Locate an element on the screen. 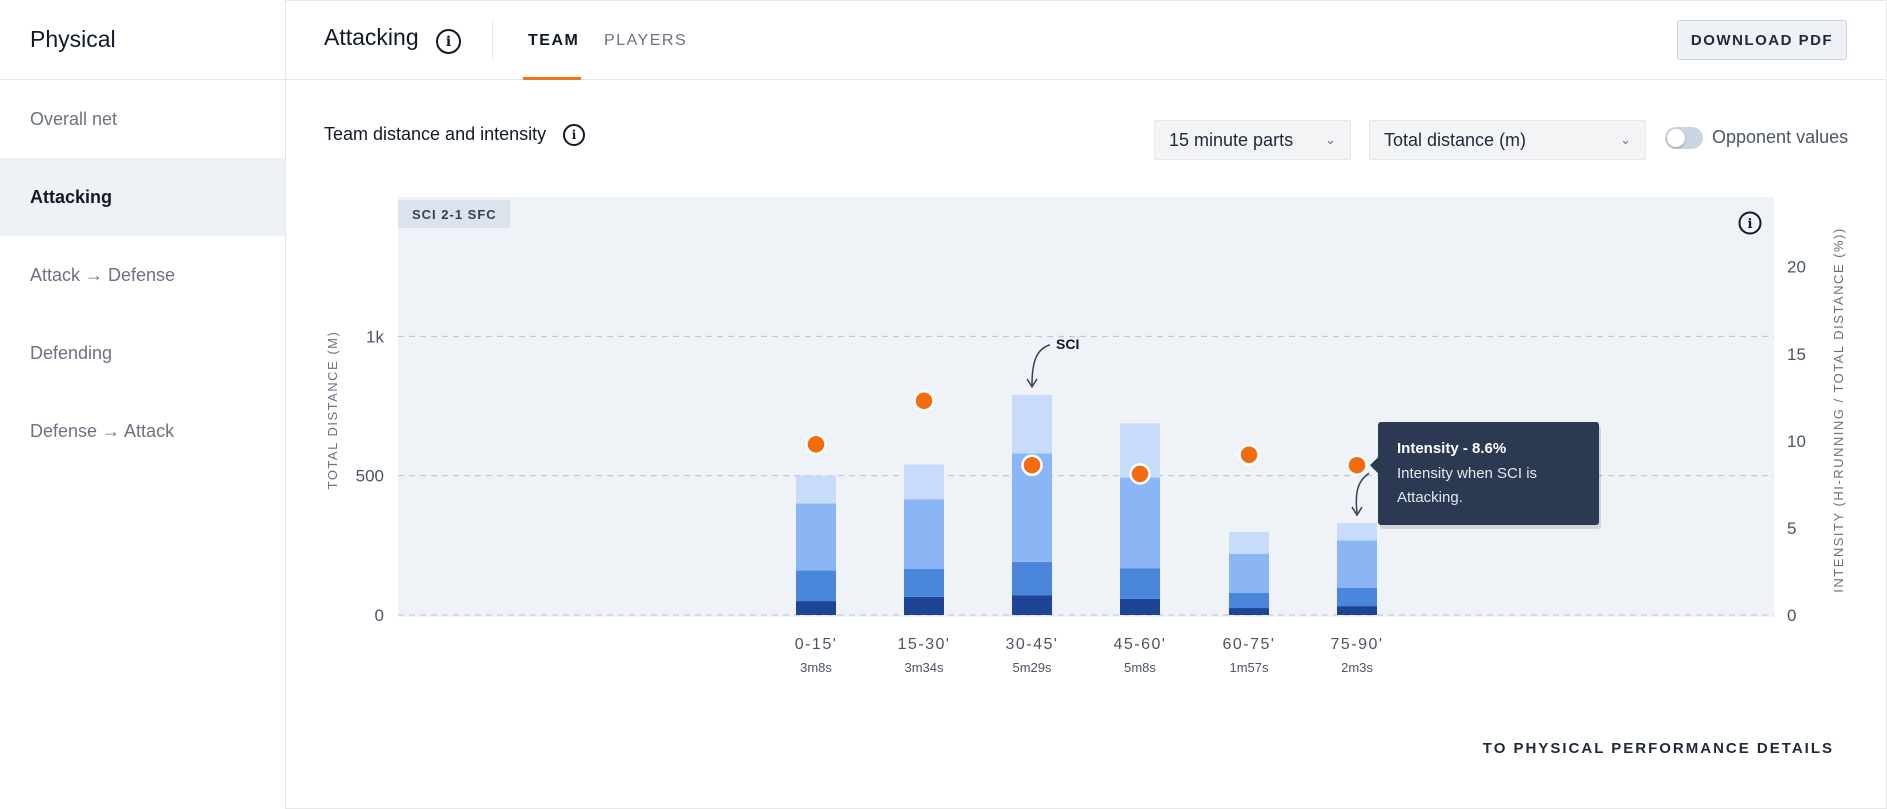  x-tick-label: 60-75' is located at coordinates (1249, 644).